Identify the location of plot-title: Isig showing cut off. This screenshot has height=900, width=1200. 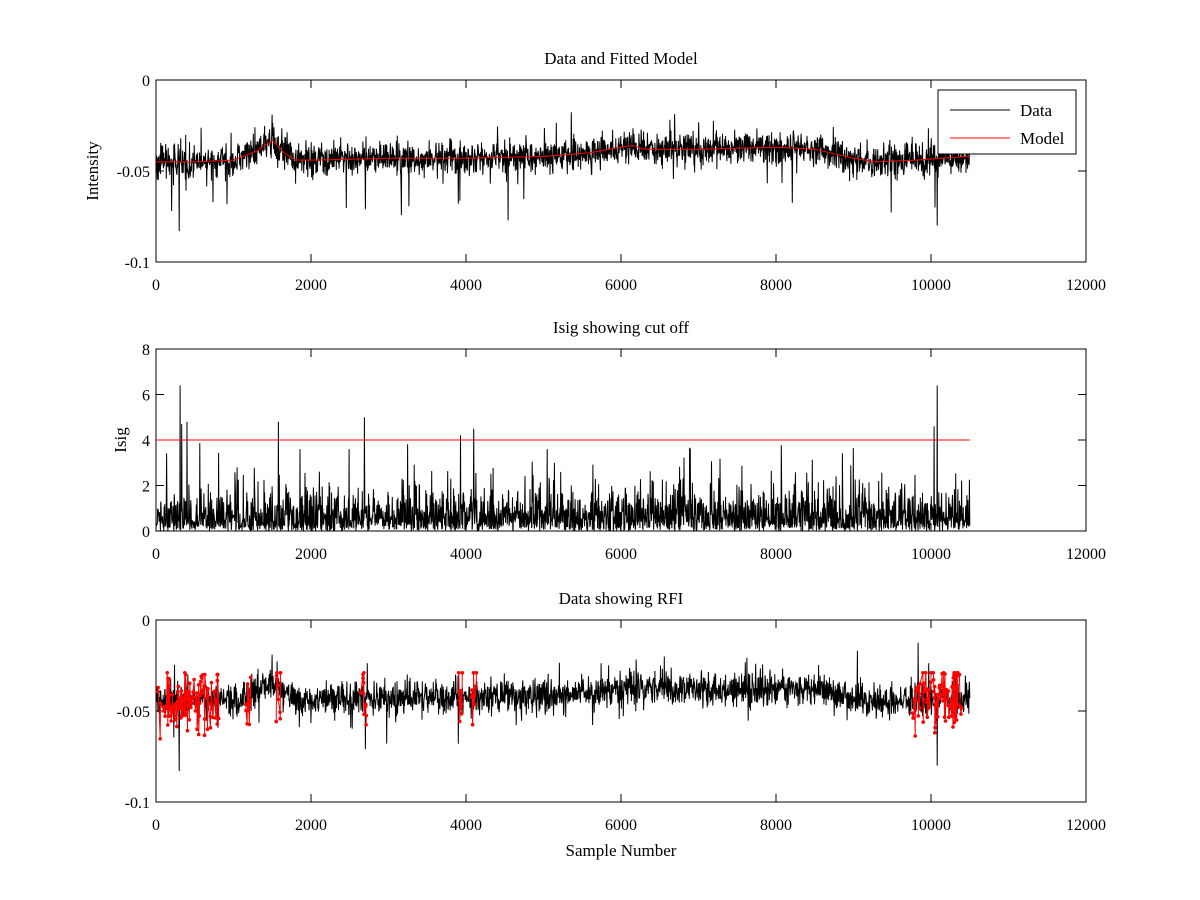
(621, 327).